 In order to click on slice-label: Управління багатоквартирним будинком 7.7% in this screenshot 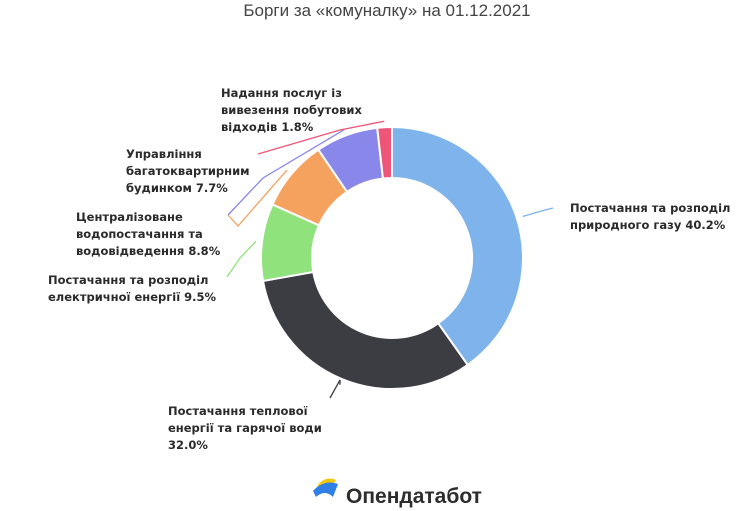, I will do `click(188, 171)`.